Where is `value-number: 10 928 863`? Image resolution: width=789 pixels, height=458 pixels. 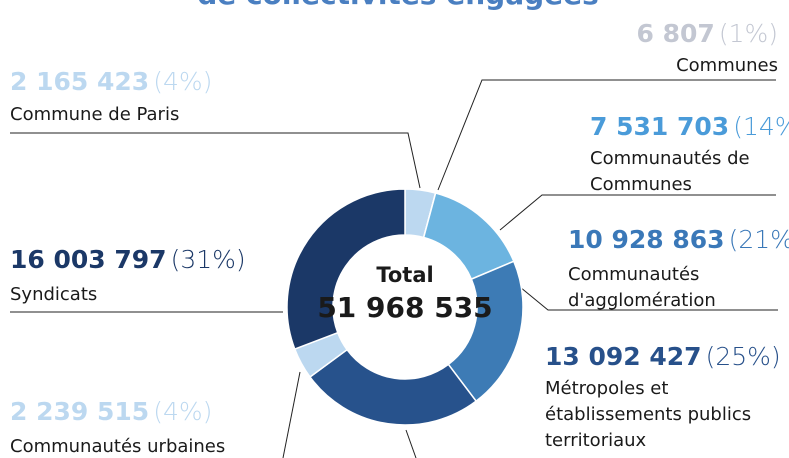 value-number: 10 928 863 is located at coordinates (646, 239).